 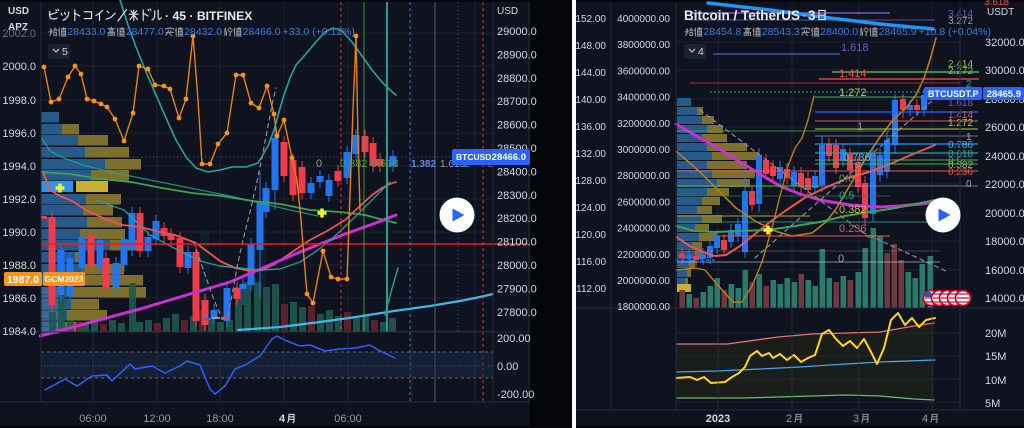 What do you see at coordinates (643, 307) in the screenshot?
I see `svg-text: 1800000.00` at bounding box center [643, 307].